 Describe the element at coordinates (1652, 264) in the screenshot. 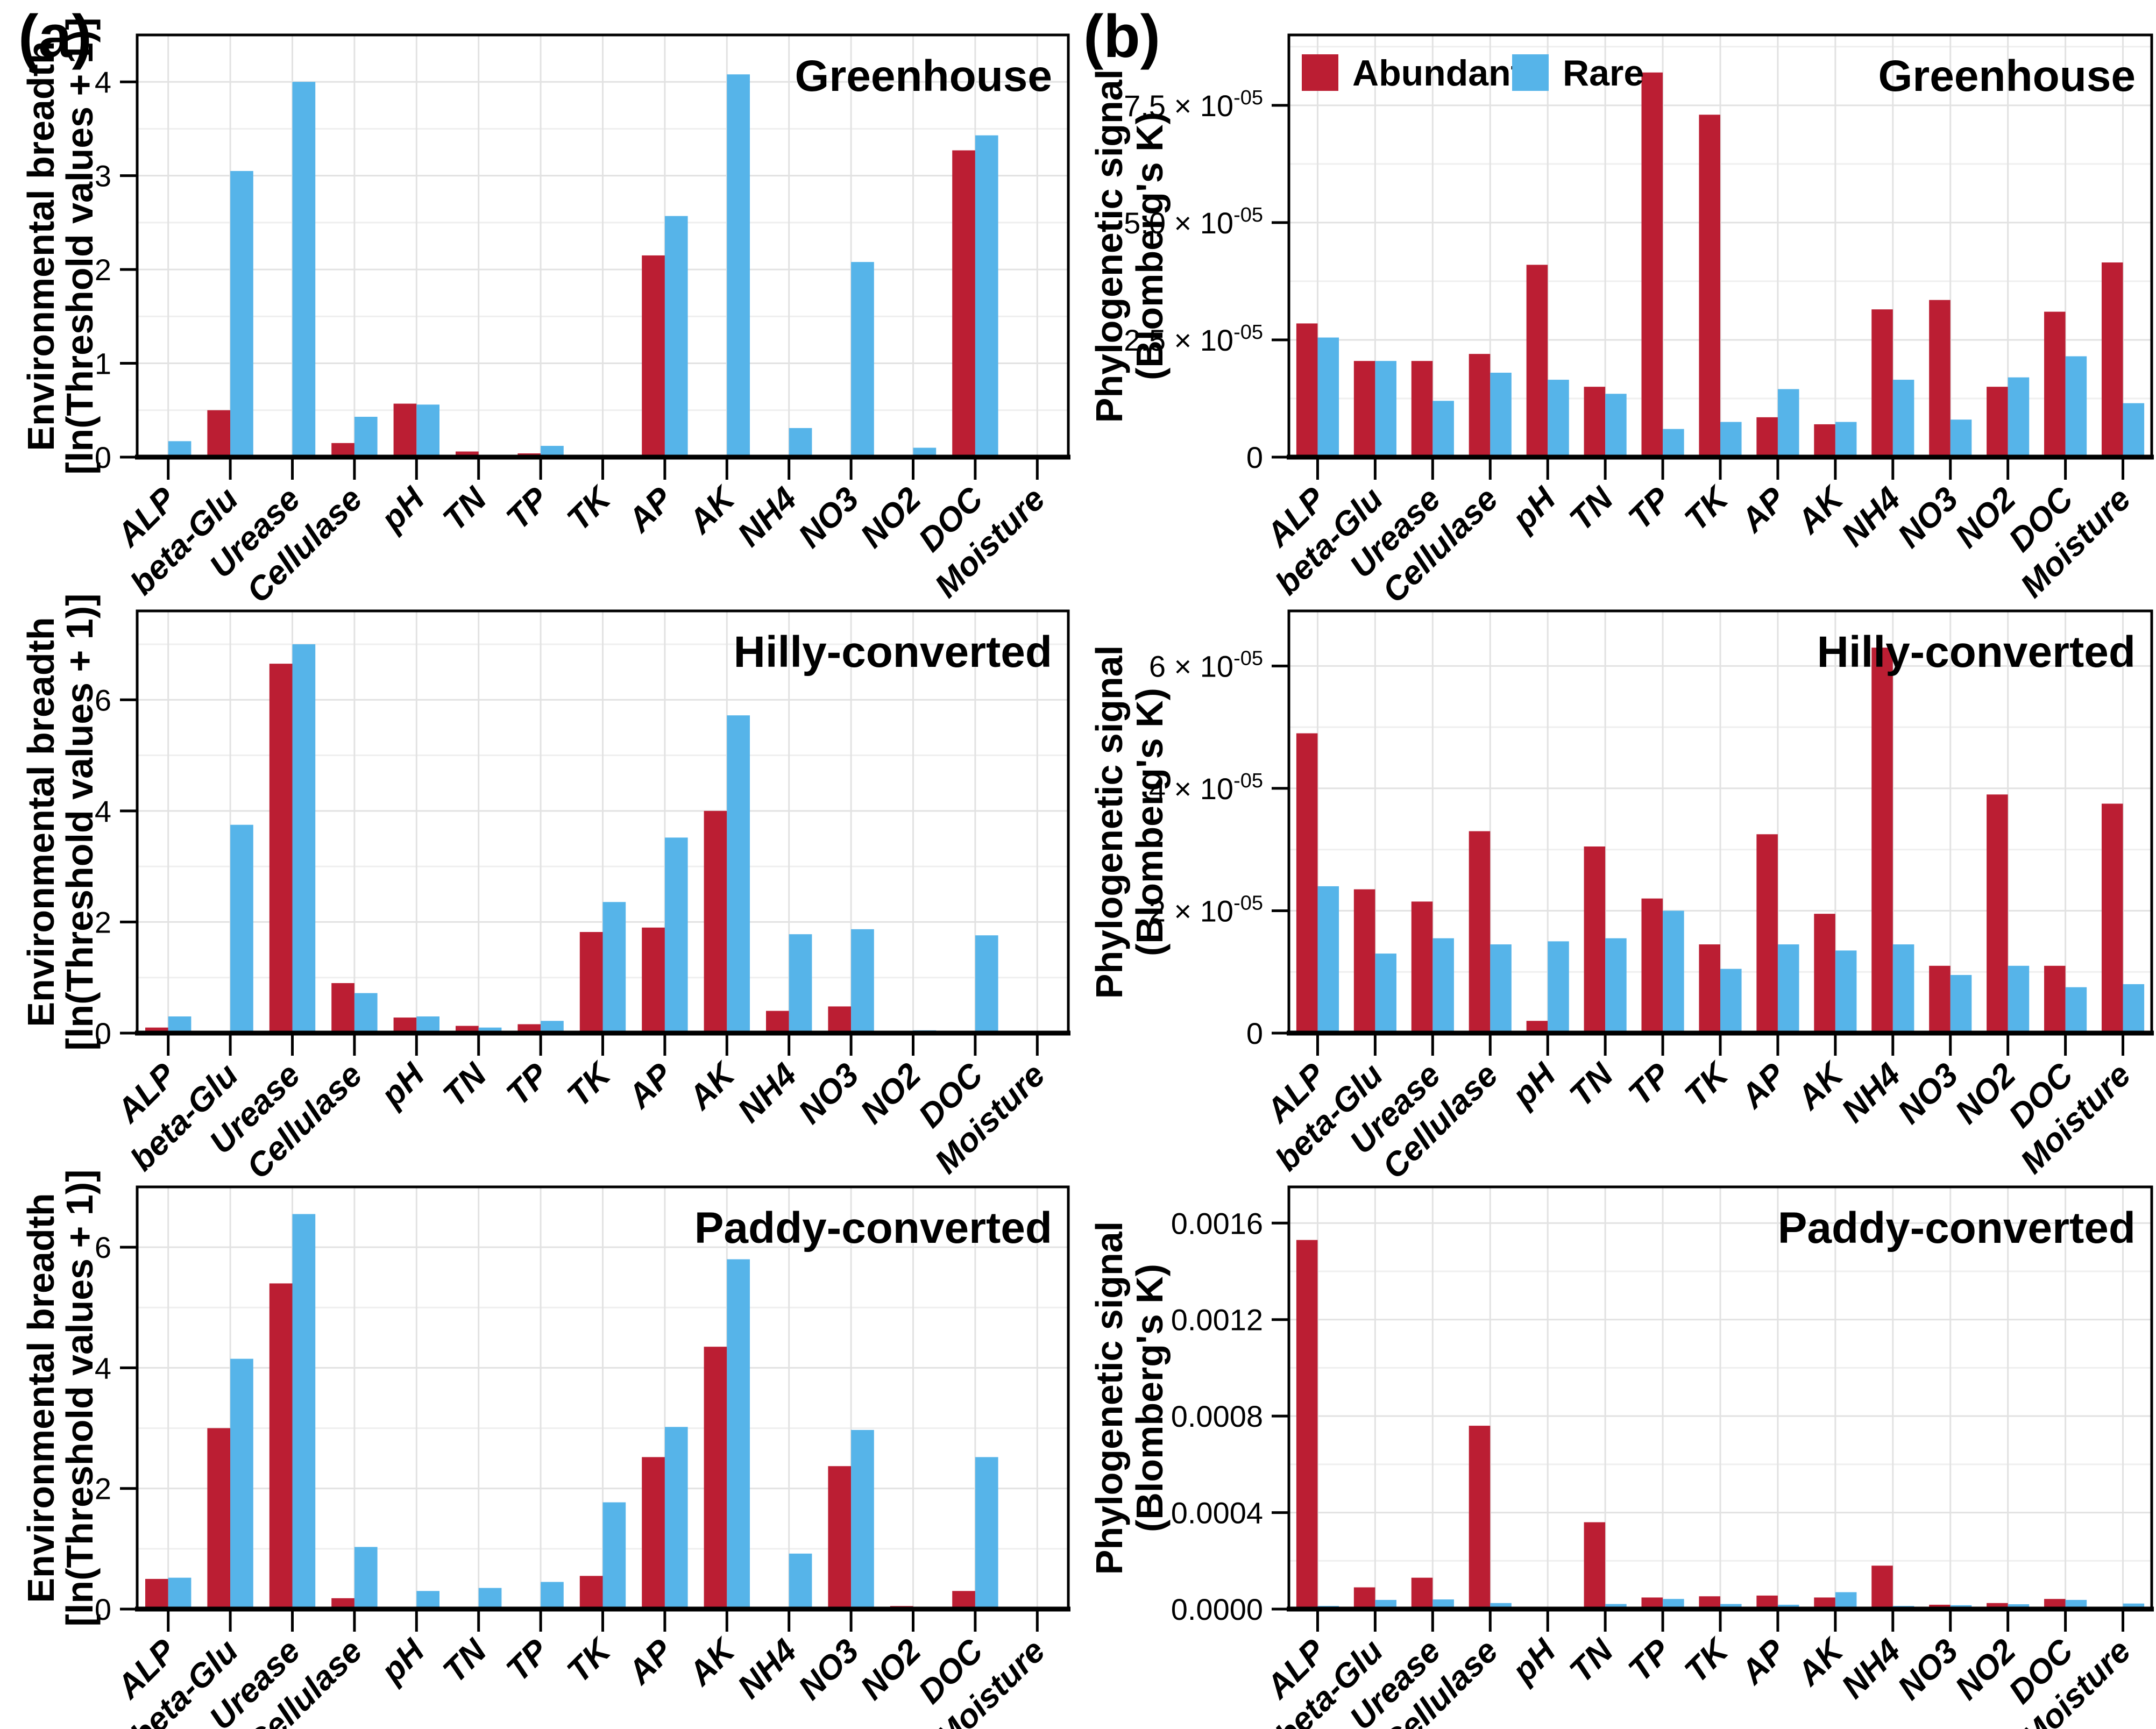

I see `bar-abundant-TP` at that location.